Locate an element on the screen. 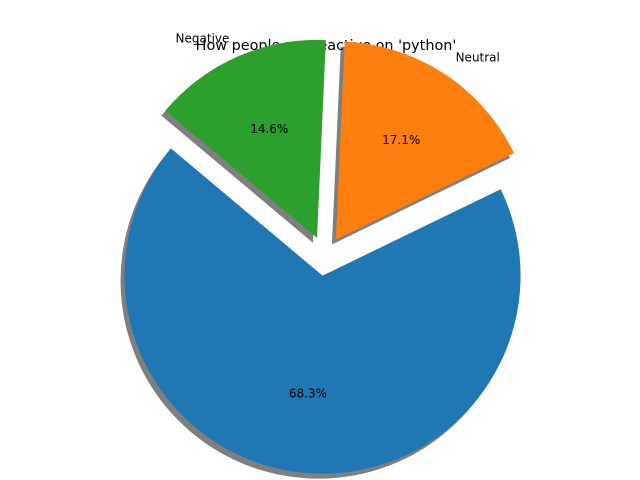 The height and width of the screenshot is (480, 640). slice-percent-positive: 68.3% is located at coordinates (308, 394).